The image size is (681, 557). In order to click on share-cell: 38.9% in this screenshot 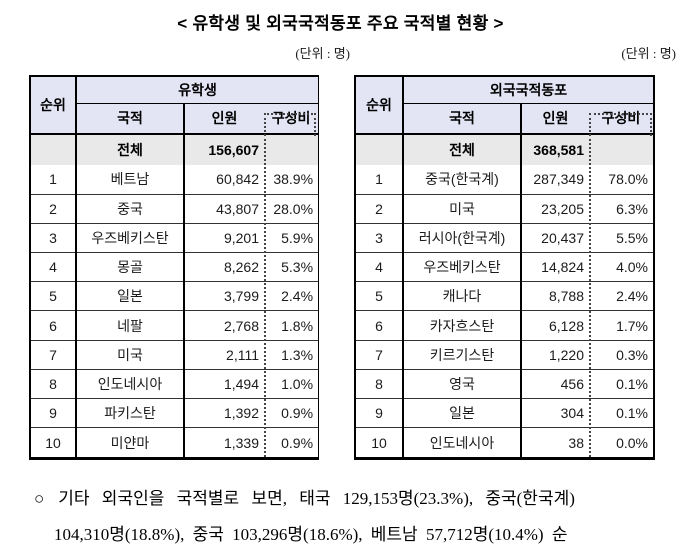, I will do `click(291, 180)`.